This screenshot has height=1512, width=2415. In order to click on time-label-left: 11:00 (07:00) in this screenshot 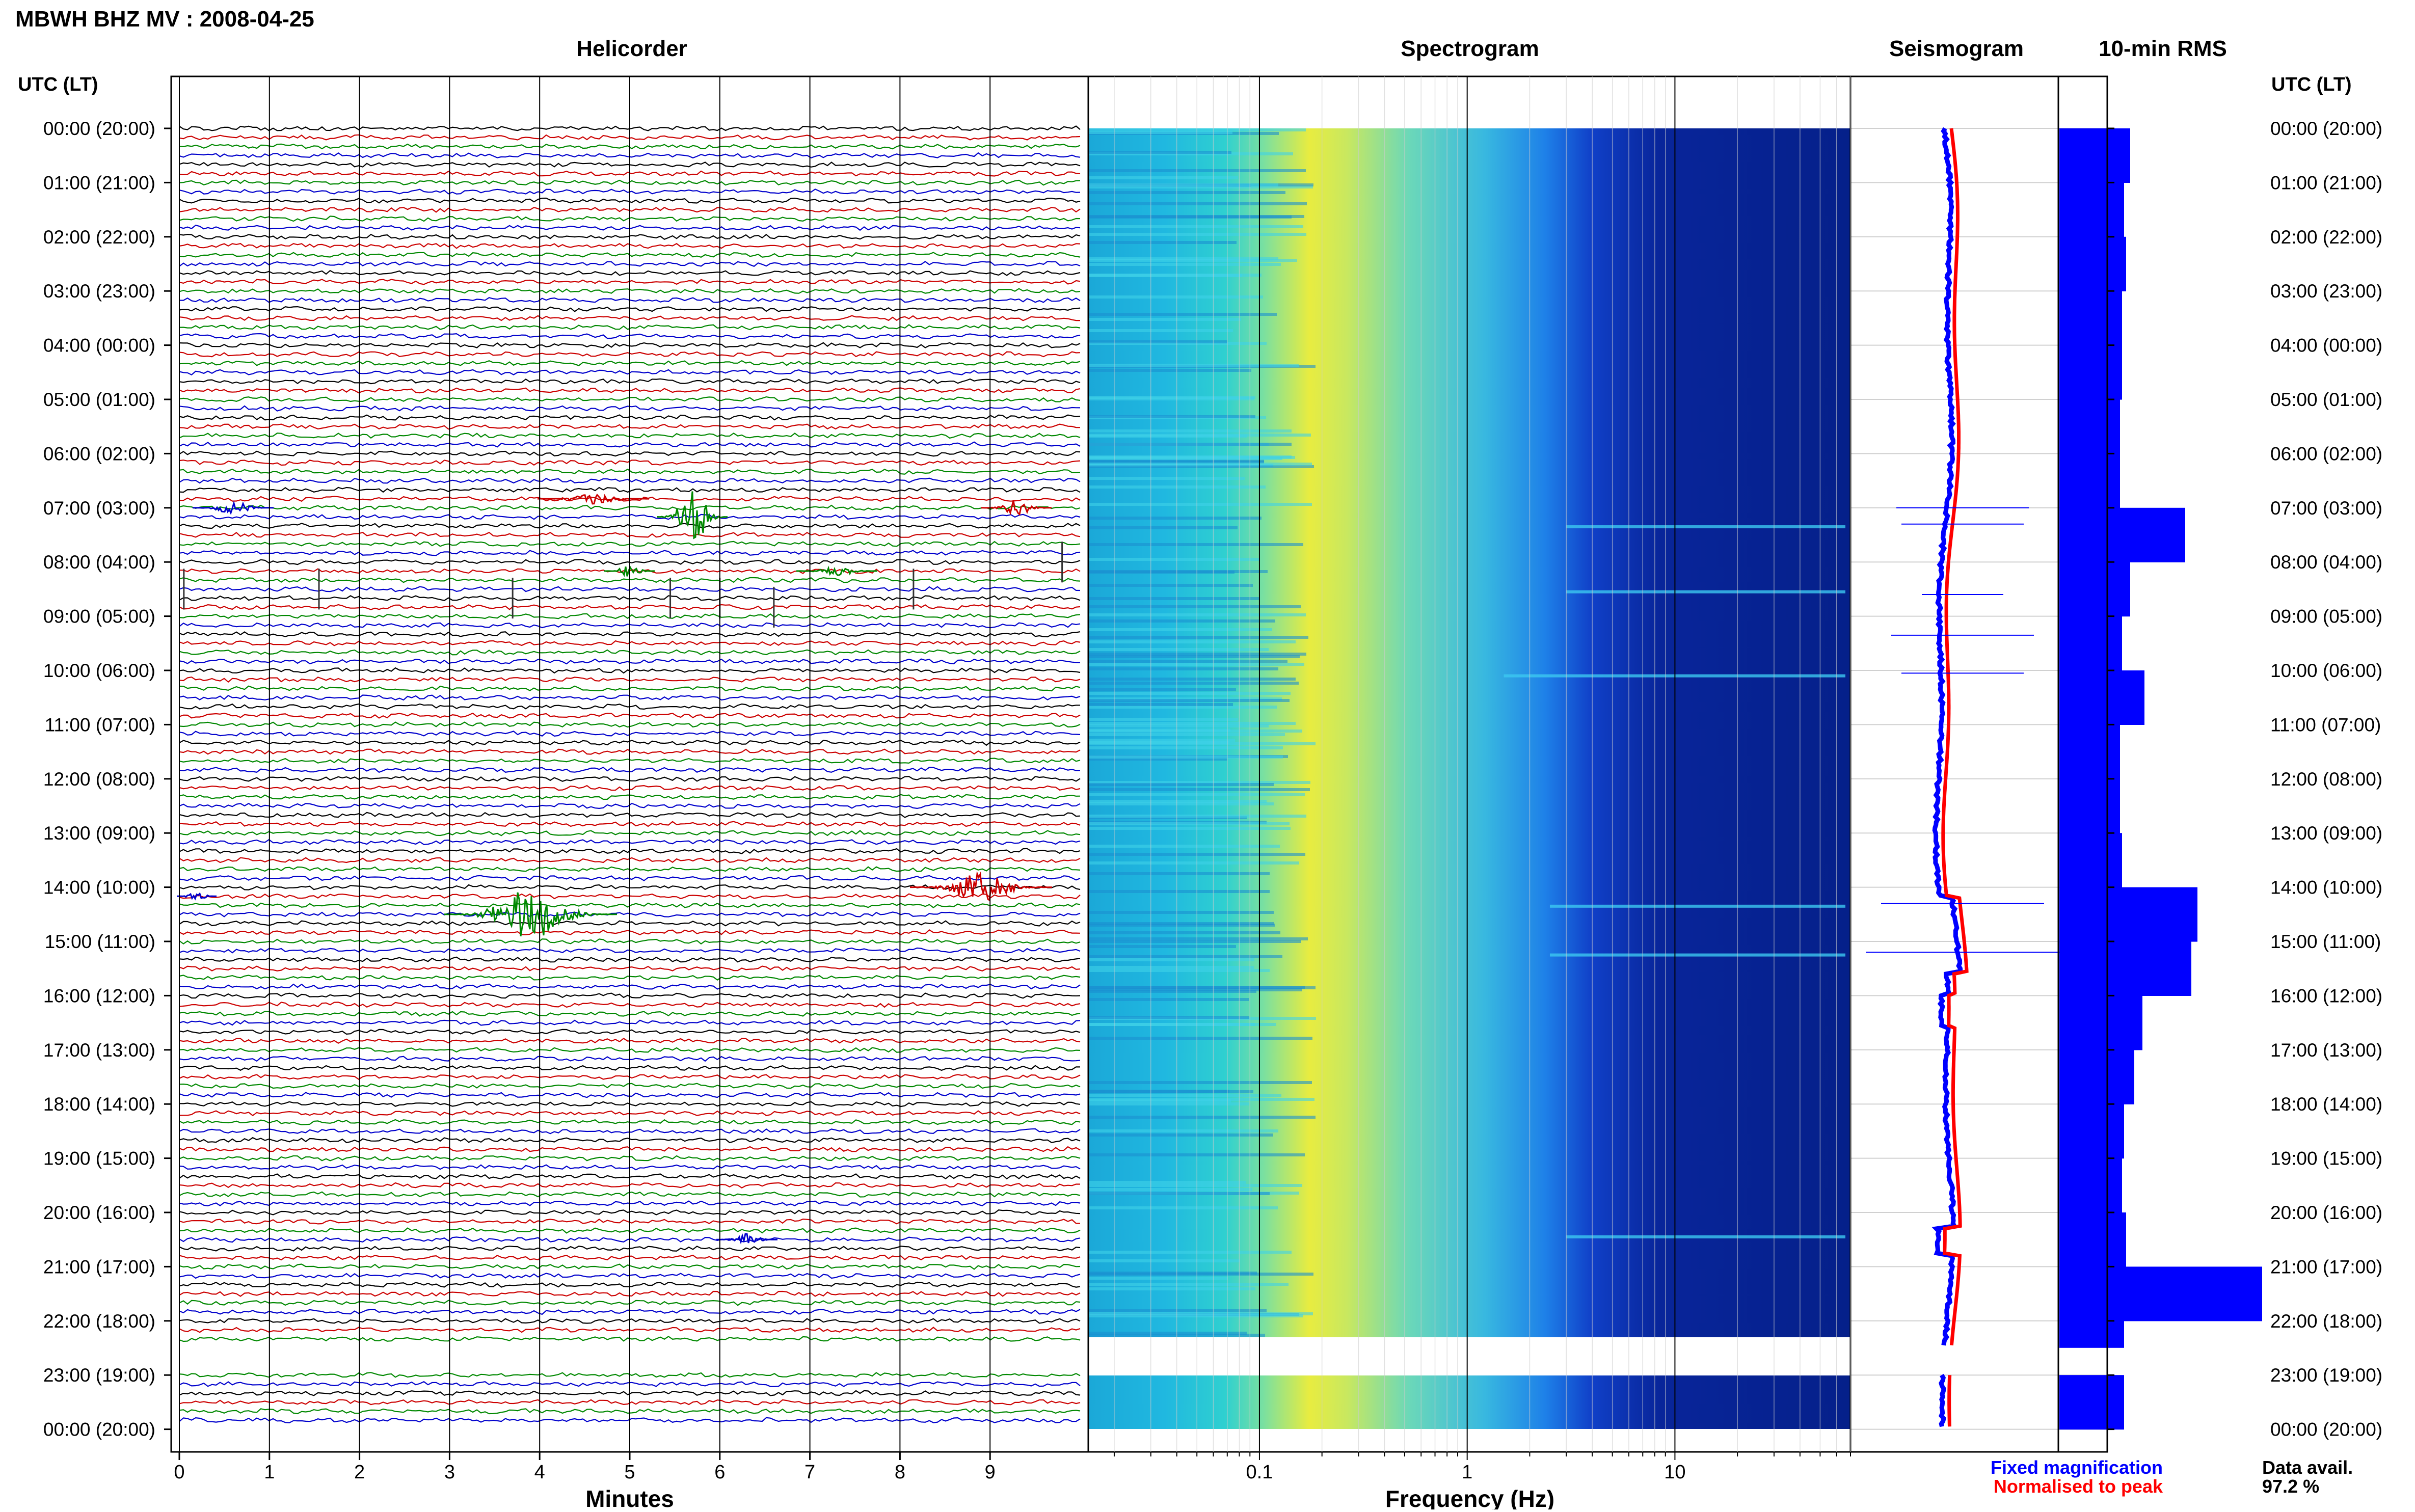, I will do `click(100, 724)`.